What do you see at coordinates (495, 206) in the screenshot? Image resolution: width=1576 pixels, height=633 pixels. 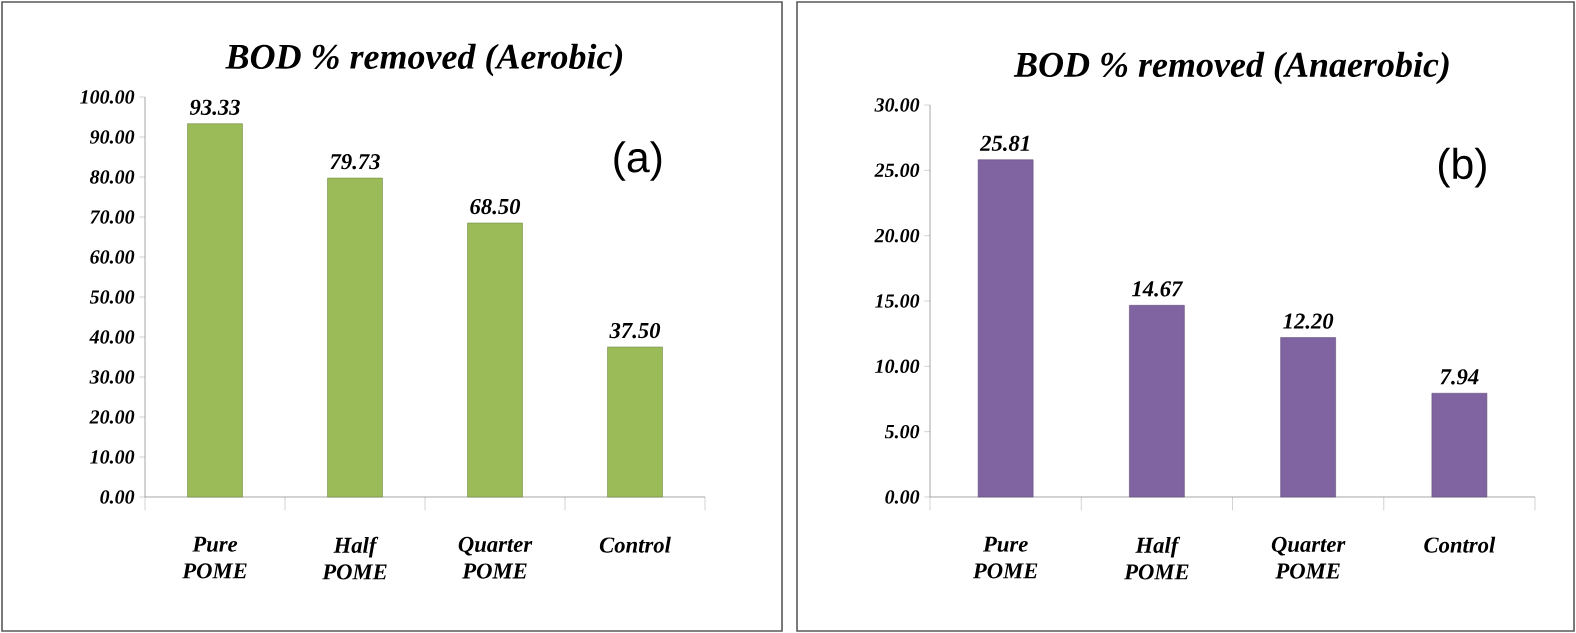 I see `data-label: 68.50` at bounding box center [495, 206].